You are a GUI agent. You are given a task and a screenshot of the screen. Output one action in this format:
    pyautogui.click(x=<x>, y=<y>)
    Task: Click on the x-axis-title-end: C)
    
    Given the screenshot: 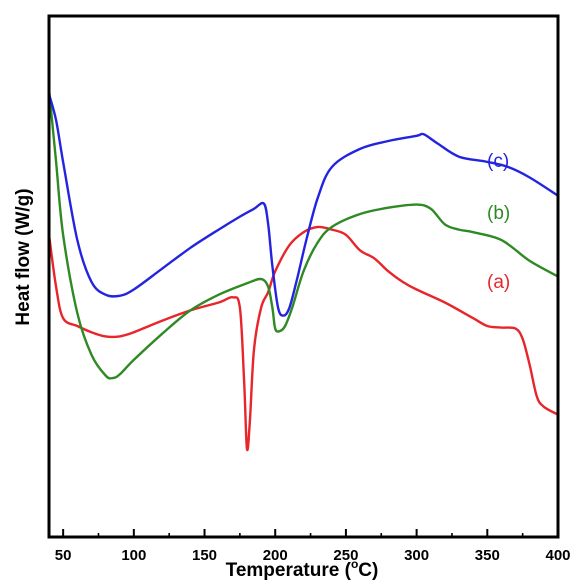 What is the action you would take?
    pyautogui.click(x=368, y=570)
    